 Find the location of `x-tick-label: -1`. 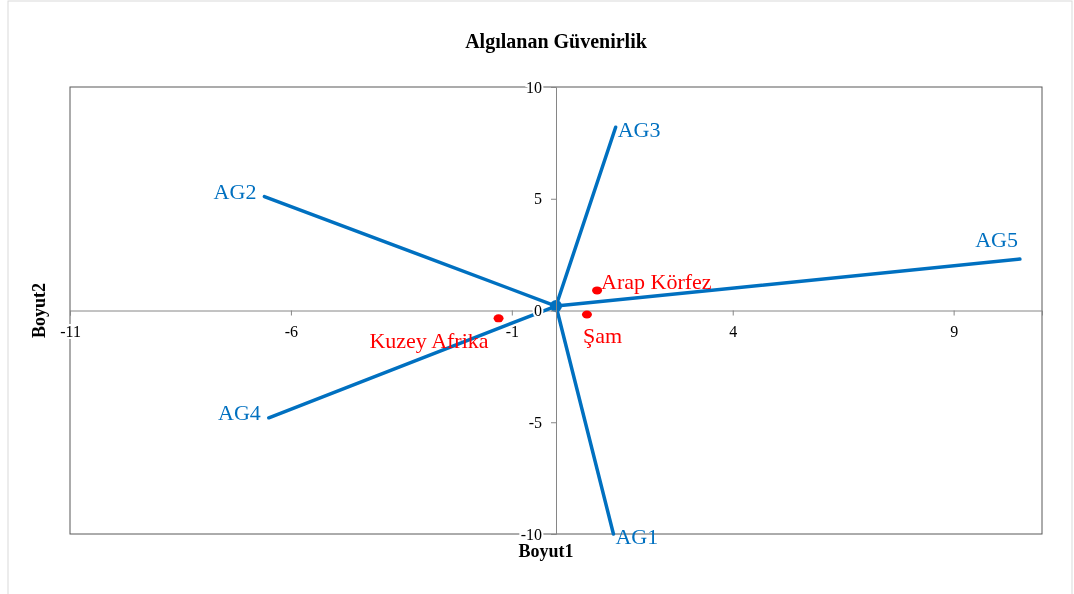

x-tick-label: -1 is located at coordinates (512, 331).